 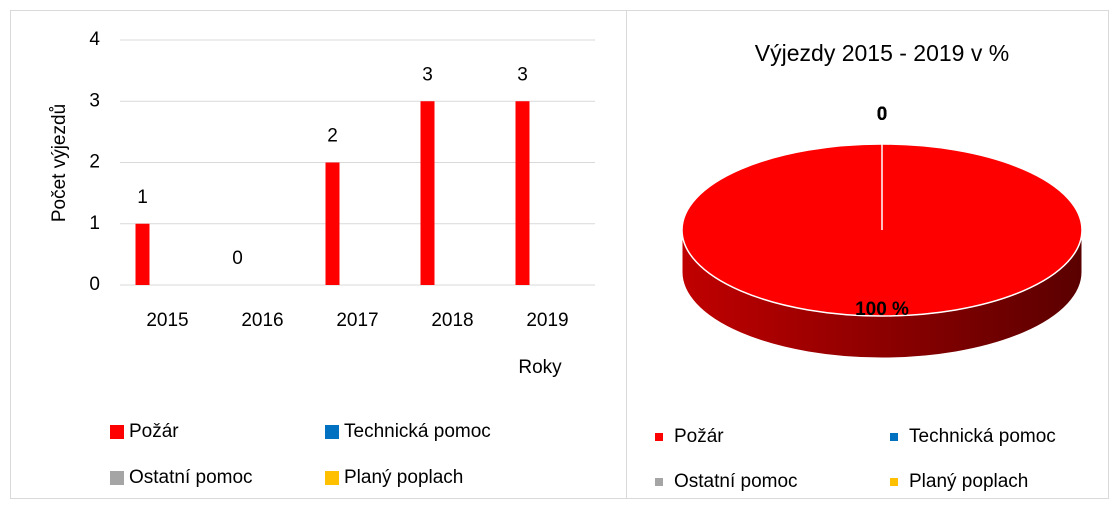 What do you see at coordinates (59, 163) in the screenshot?
I see `y-axis-label: Počet výjezdů` at bounding box center [59, 163].